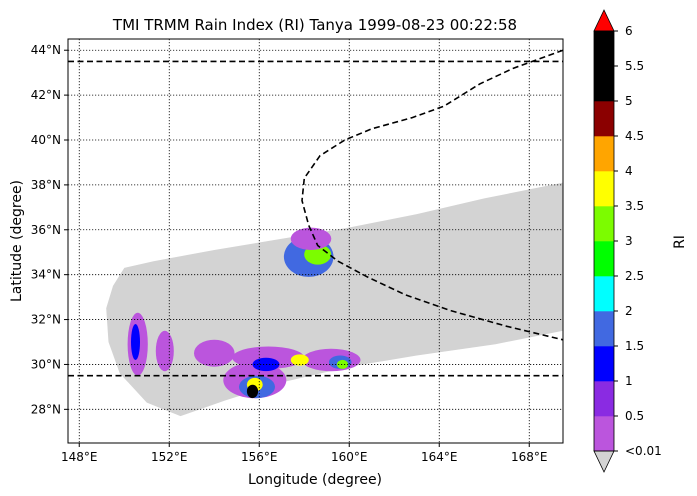 Image resolution: width=697 pixels, height=496 pixels. Describe the element at coordinates (46, 320) in the screenshot. I see `y-tick-label: 32°N` at that location.